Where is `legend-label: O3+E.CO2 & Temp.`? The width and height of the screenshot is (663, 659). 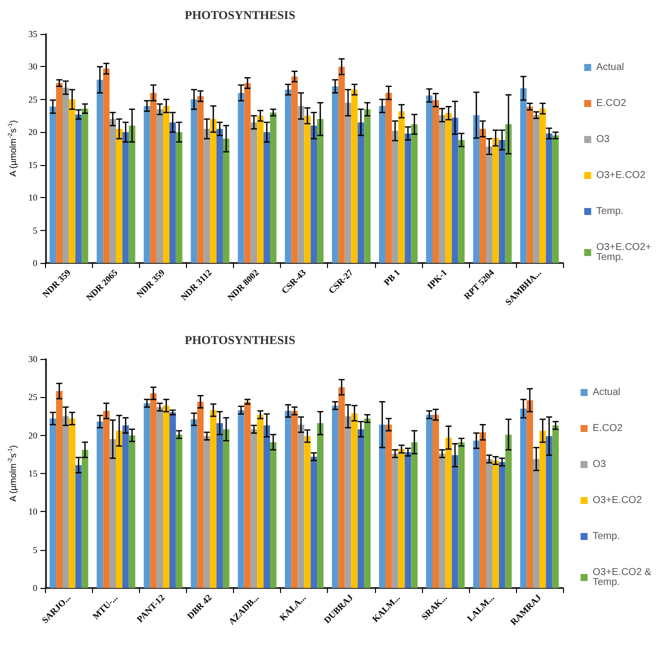 legend-label: O3+E.CO2 & Temp. is located at coordinates (623, 577).